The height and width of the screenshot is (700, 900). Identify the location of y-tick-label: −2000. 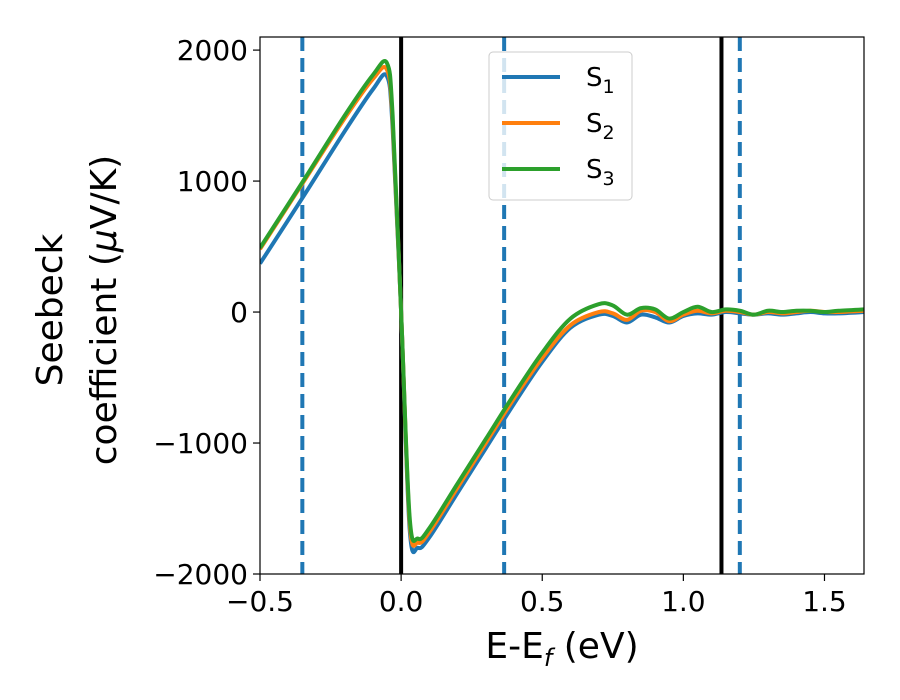
(200, 574).